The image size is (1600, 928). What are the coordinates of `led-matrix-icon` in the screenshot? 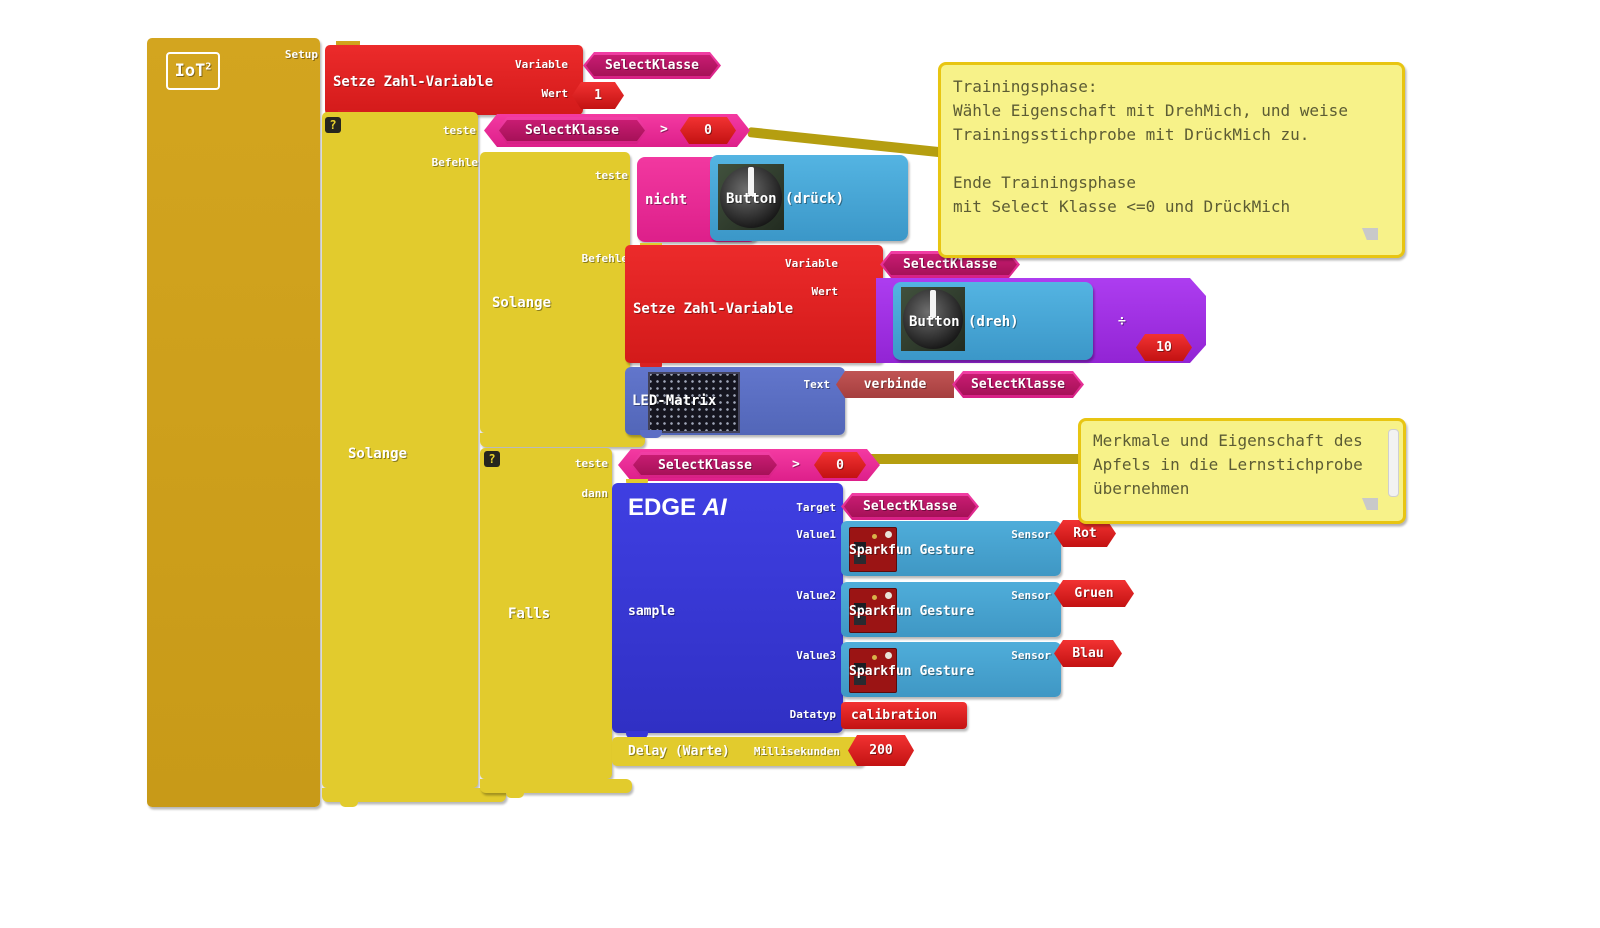 It's located at (694, 402).